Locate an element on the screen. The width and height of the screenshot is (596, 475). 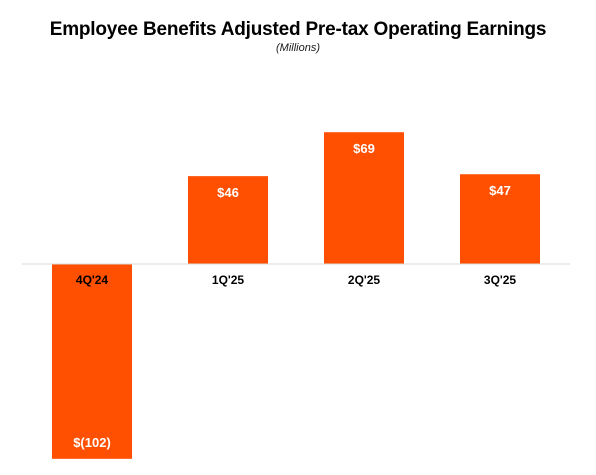
category-label-1: 1Q'25 is located at coordinates (228, 280).